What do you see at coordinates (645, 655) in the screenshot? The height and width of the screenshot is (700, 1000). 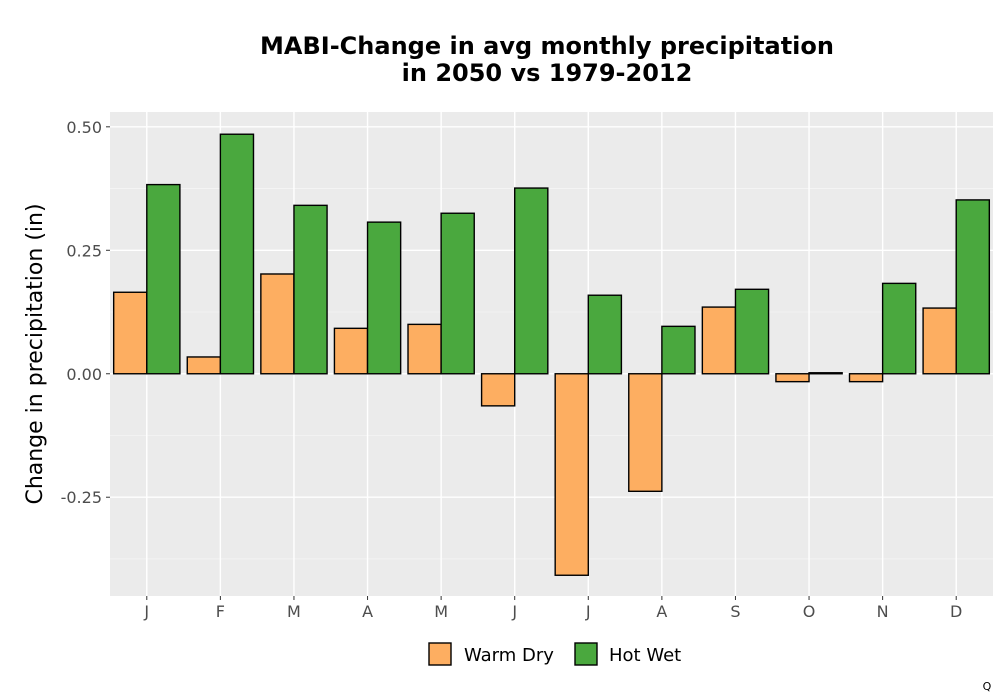 I see `legend-label-hot-wet: Hot Wet` at bounding box center [645, 655].